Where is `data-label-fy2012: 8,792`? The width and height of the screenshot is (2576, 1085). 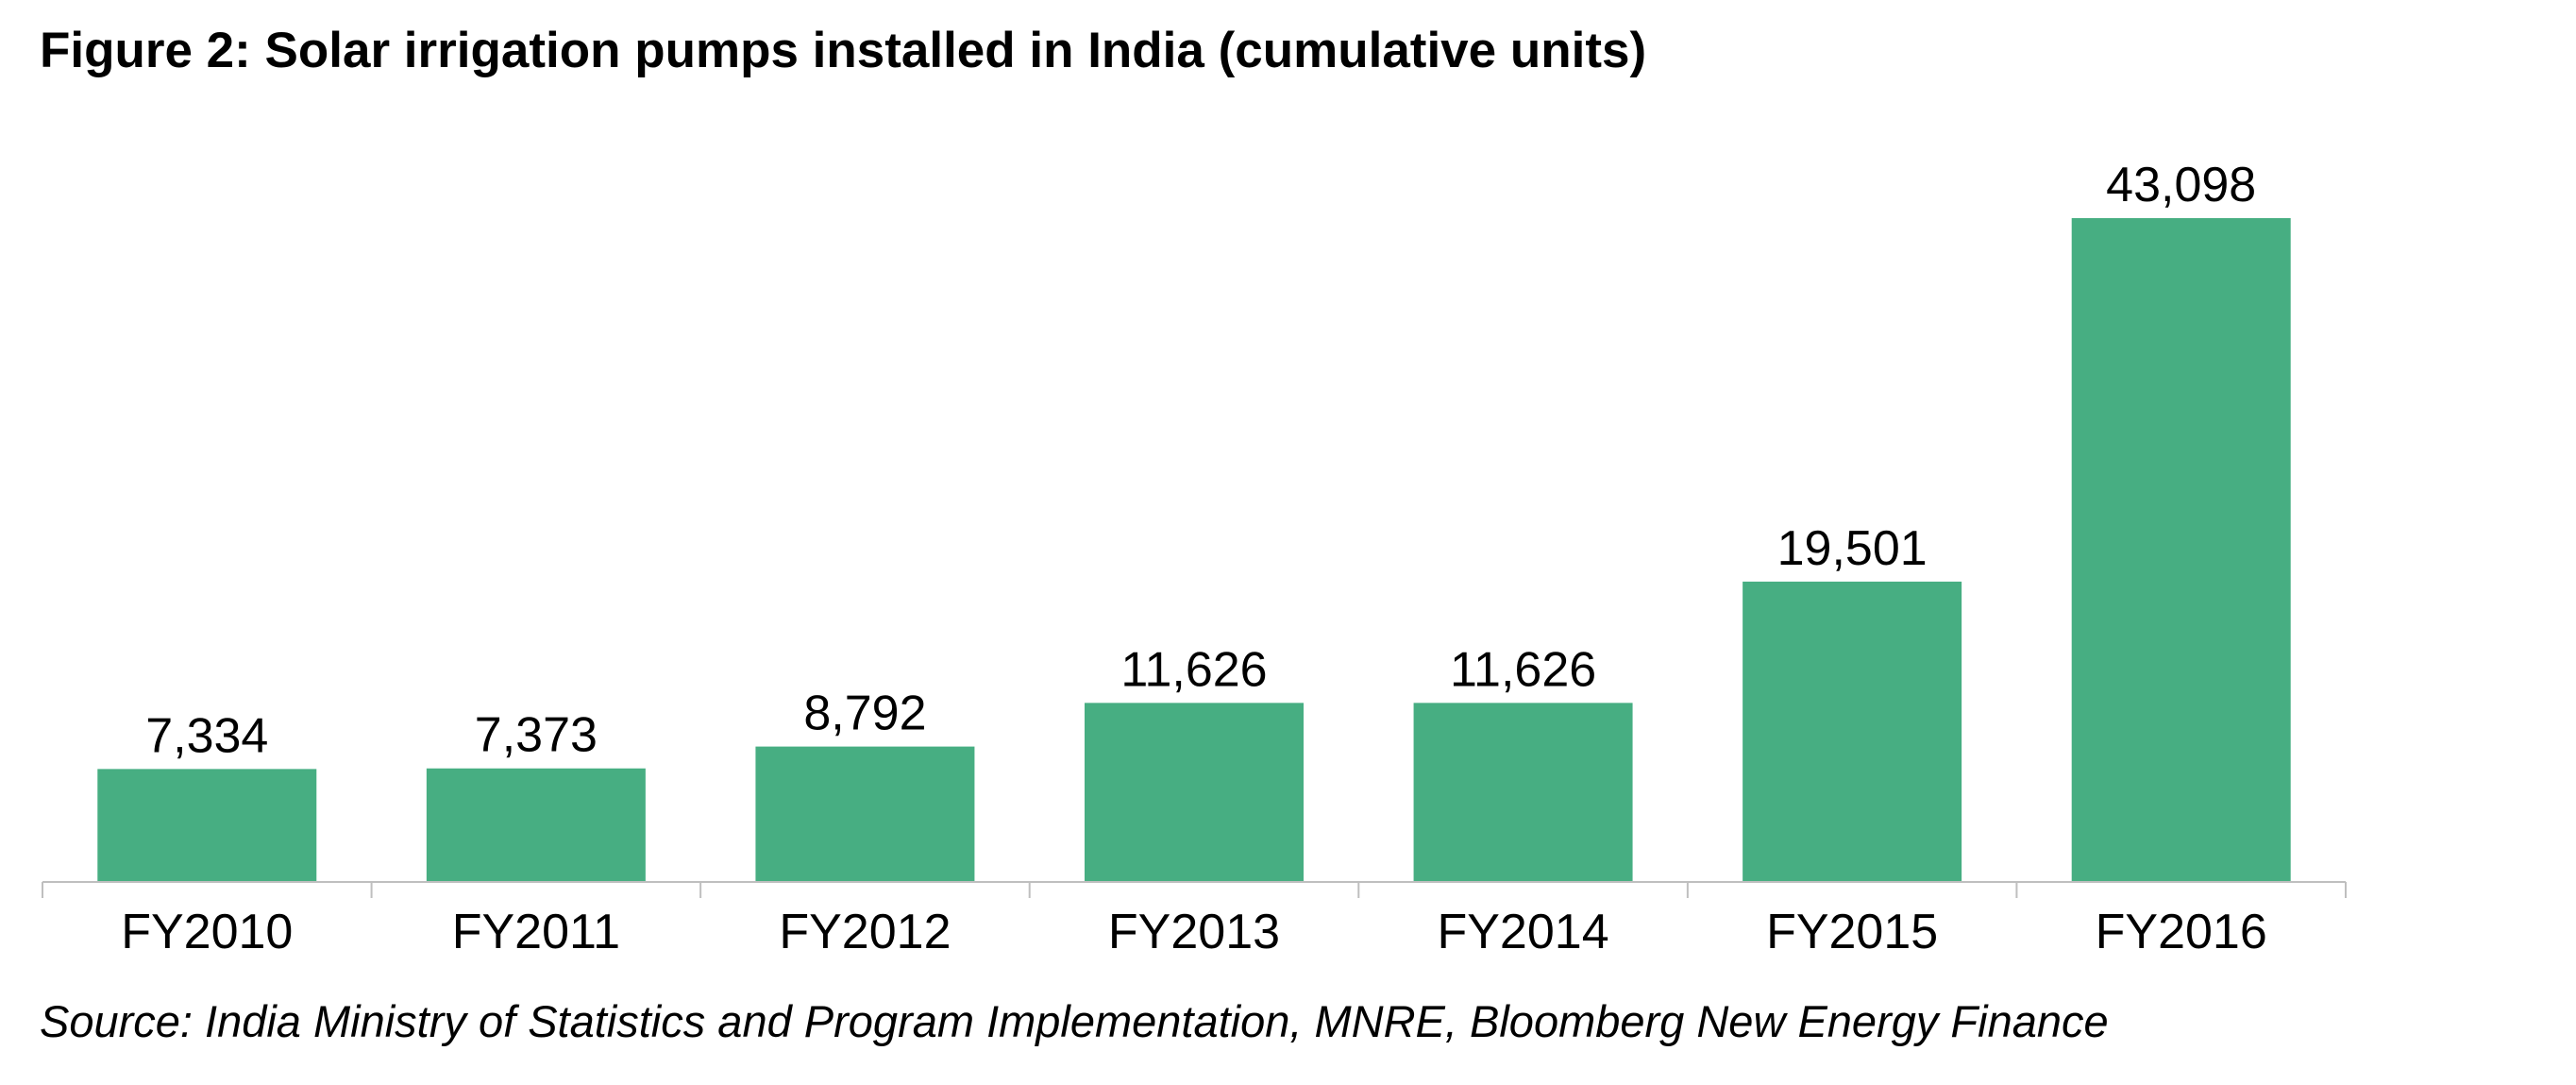
data-label-fy2012: 8,792 is located at coordinates (864, 714).